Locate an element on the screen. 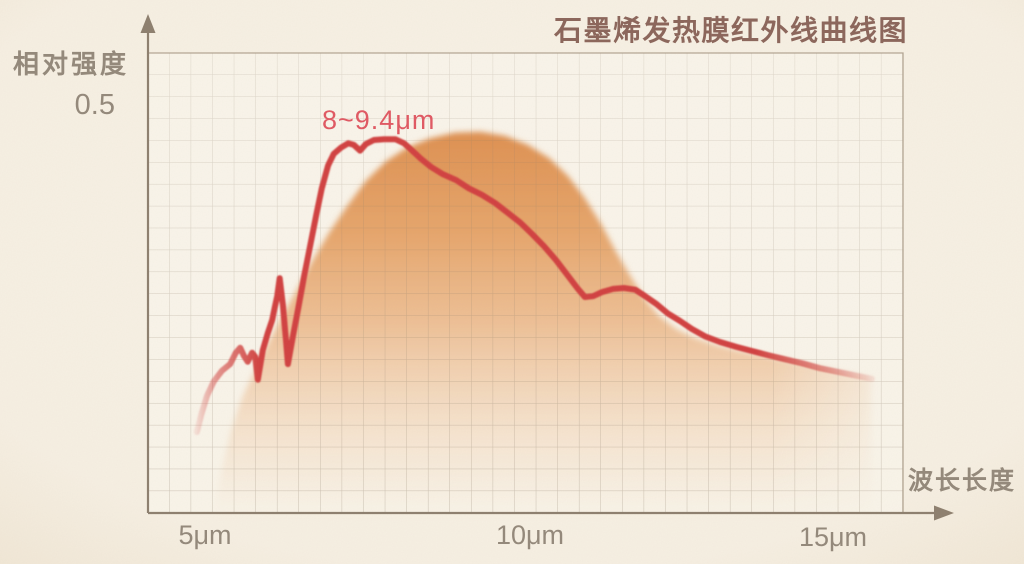 This screenshot has height=564, width=1024. x-tick-label-10um: 10μm is located at coordinates (530, 535).